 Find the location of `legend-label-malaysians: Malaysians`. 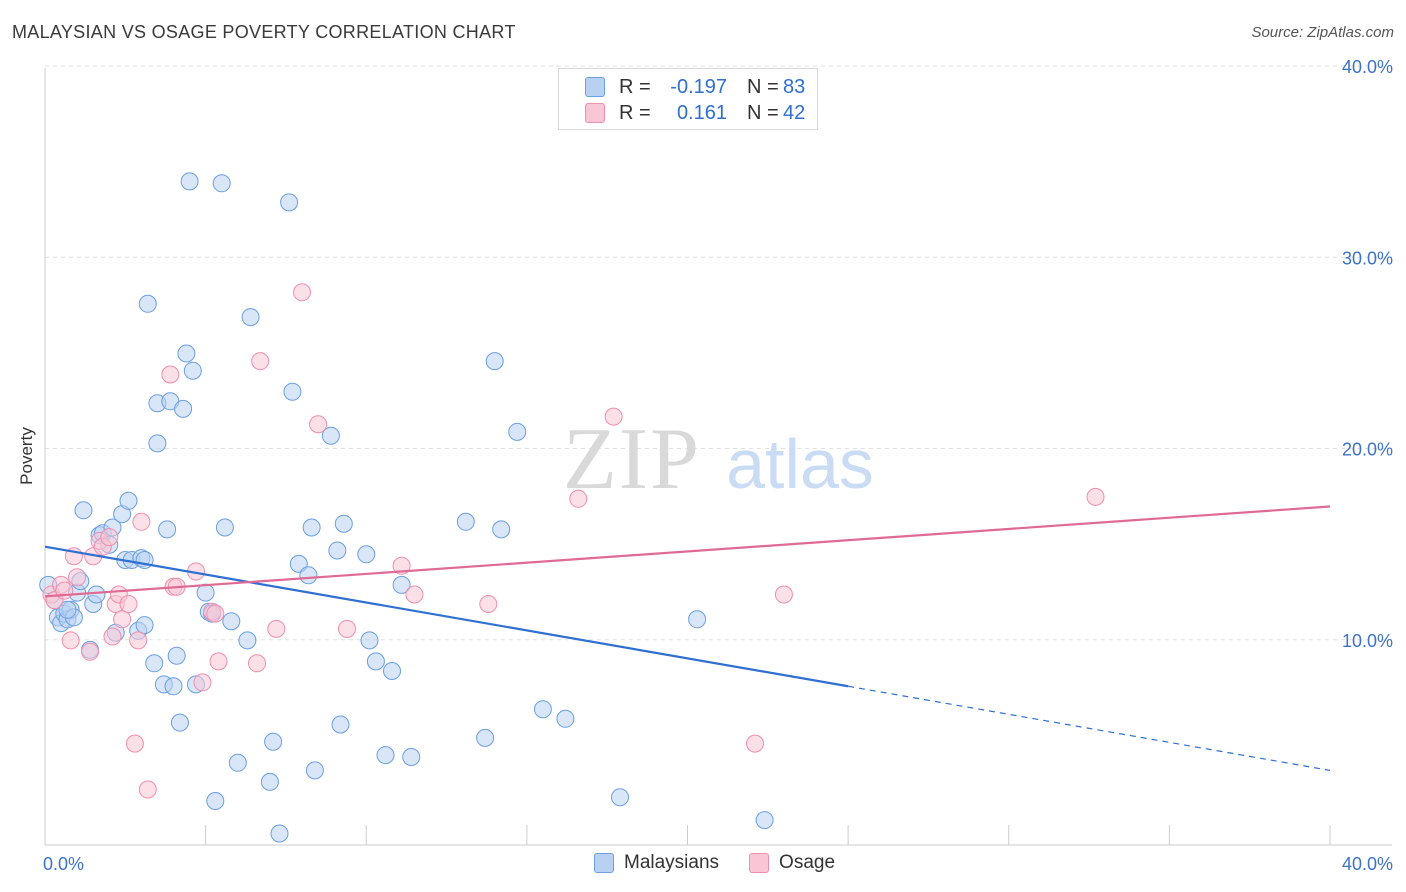

legend-label-malaysians: Malaysians is located at coordinates (672, 862).